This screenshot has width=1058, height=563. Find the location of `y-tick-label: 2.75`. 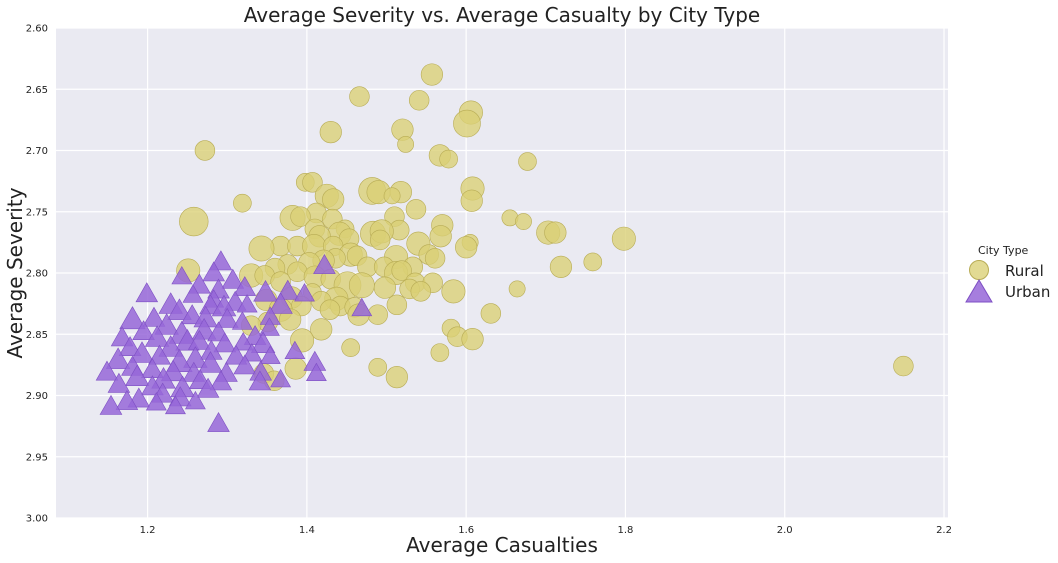

y-tick-label: 2.75 is located at coordinates (37, 212).